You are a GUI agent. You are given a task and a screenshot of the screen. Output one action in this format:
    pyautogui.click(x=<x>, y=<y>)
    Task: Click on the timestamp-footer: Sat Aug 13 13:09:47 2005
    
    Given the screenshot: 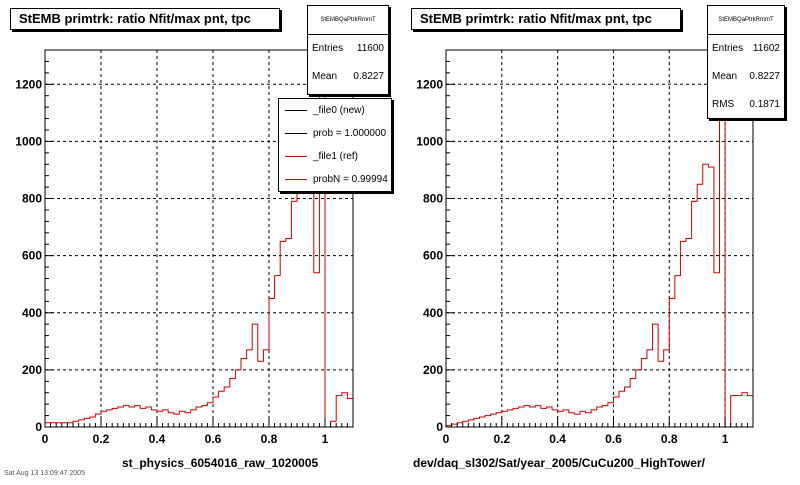 What is the action you would take?
    pyautogui.click(x=44, y=473)
    